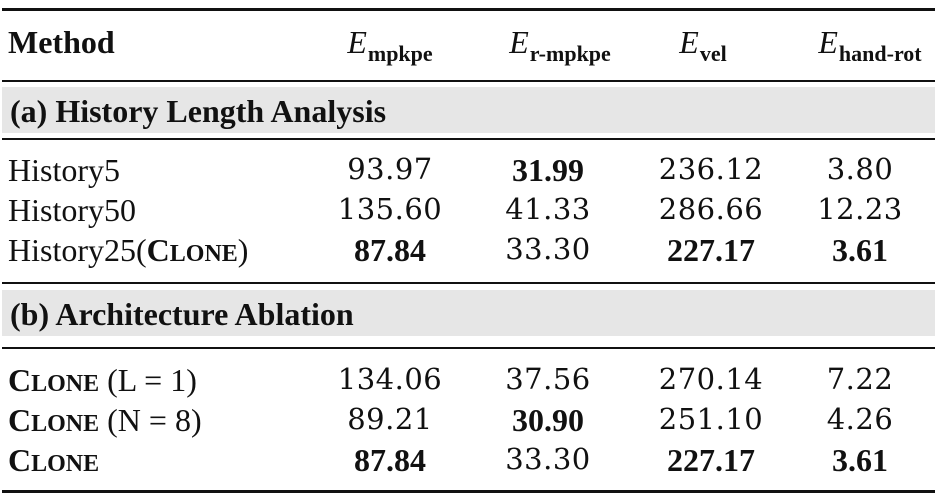 The height and width of the screenshot is (501, 937). Describe the element at coordinates (570, 53) in the screenshot. I see `header-r-mpkpe-sub: r-mpkpe` at that location.